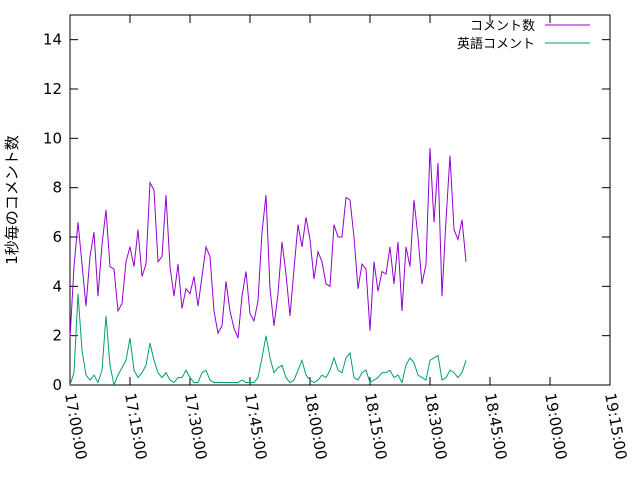 Image resolution: width=640 pixels, height=480 pixels. I want to click on x-tick-label: 19:00:00, so click(555, 426).